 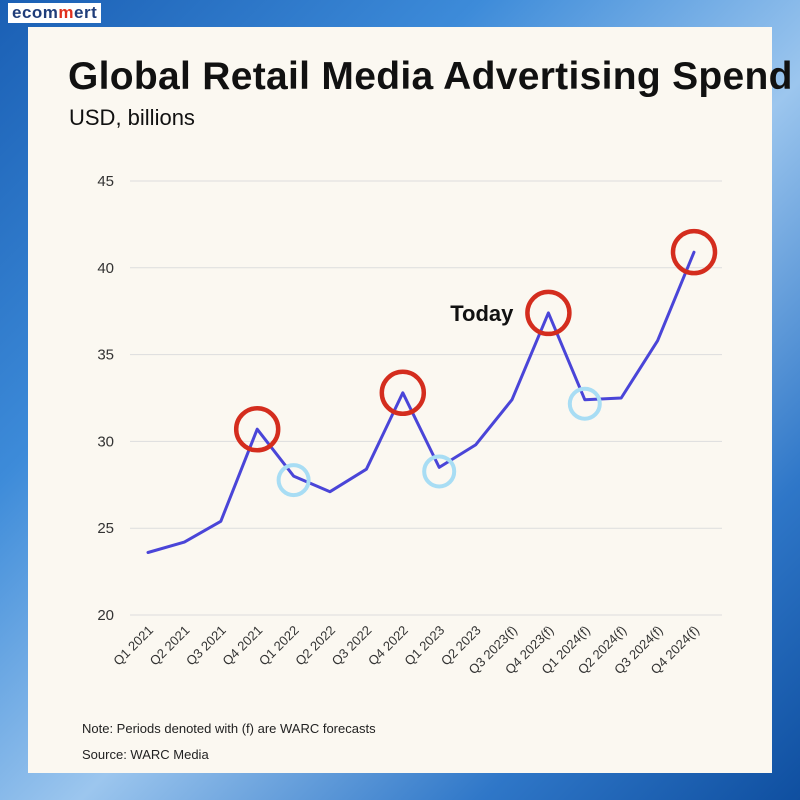 What do you see at coordinates (105, 528) in the screenshot?
I see `y-tick-label: 25` at bounding box center [105, 528].